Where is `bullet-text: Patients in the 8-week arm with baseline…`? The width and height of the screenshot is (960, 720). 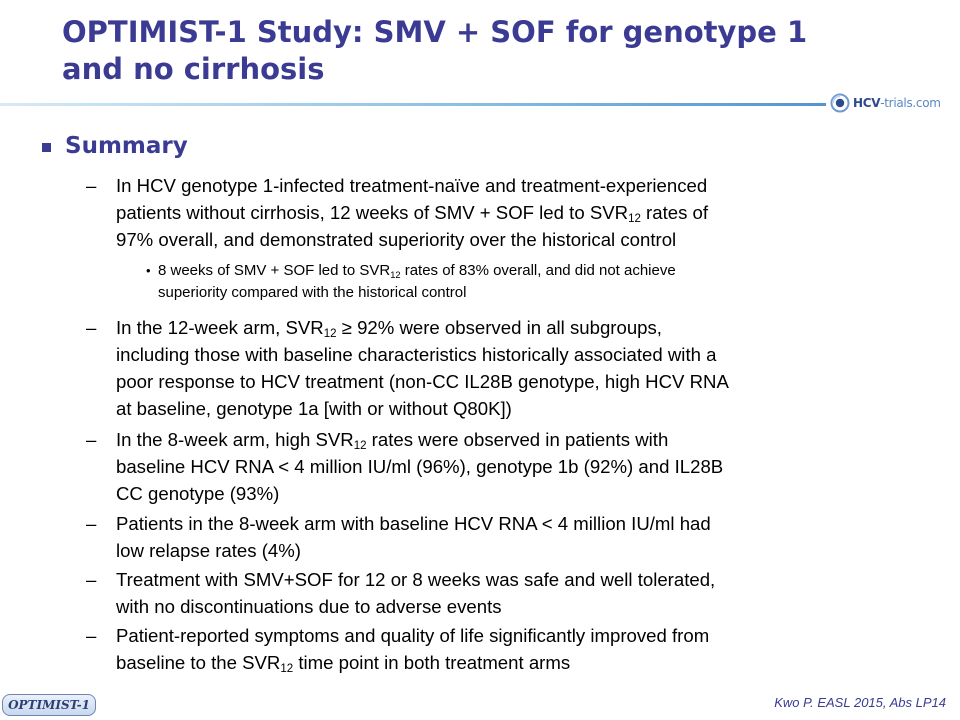 bullet-text: Patients in the 8-week arm with baseline… is located at coordinates (413, 537).